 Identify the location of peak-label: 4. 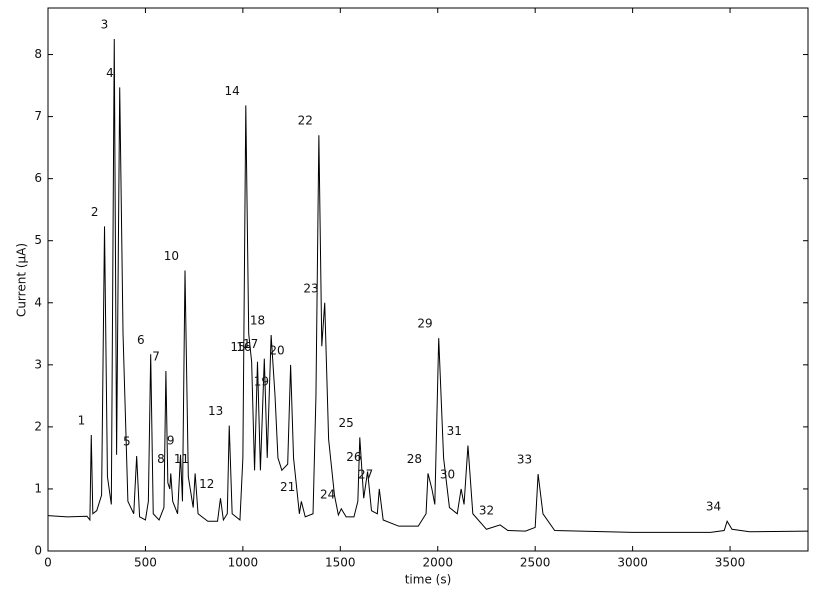
(110, 73).